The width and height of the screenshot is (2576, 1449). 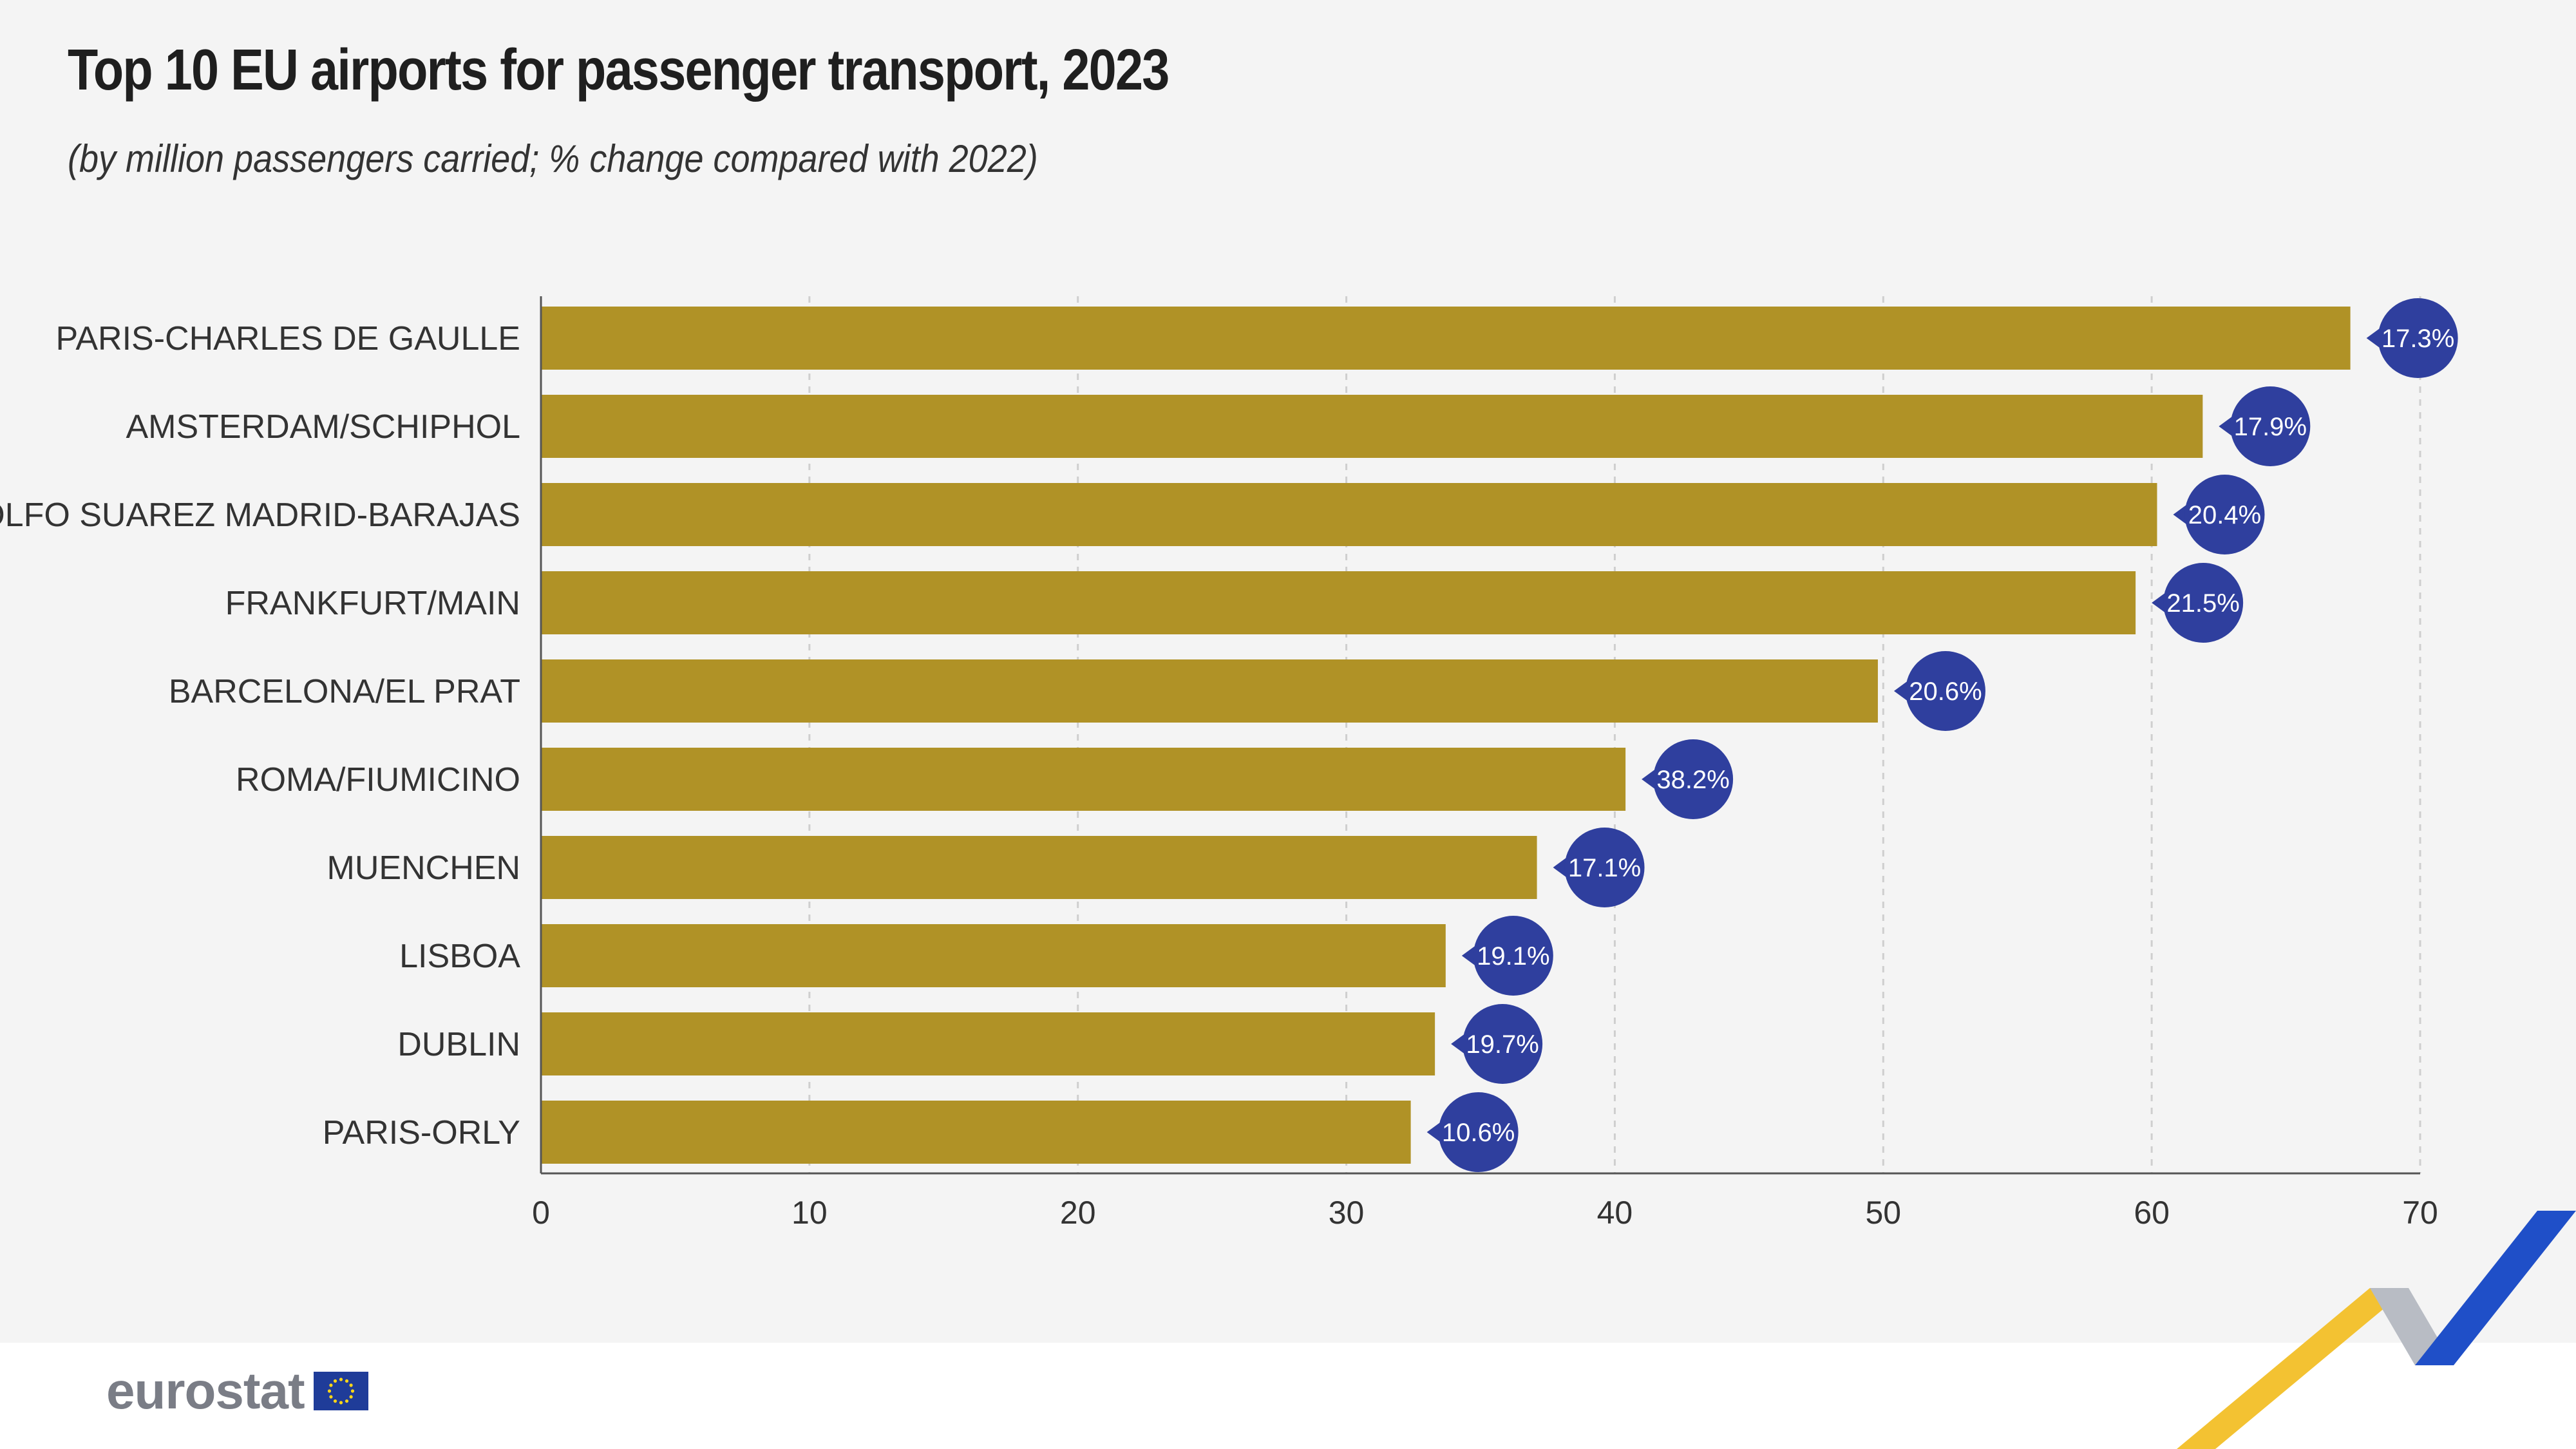 I want to click on x-tick-label: 20, so click(x=1078, y=1213).